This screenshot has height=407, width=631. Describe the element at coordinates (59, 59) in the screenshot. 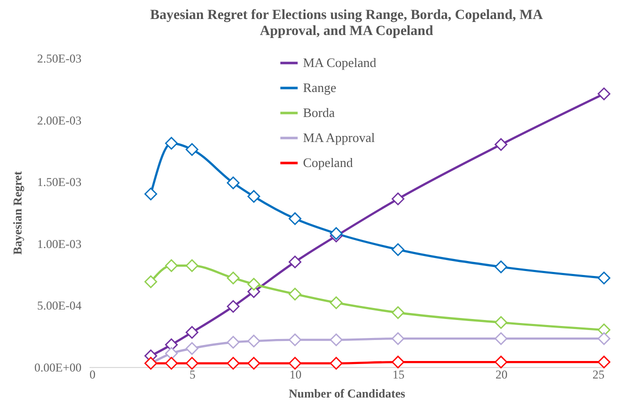

I see `y-tick-label: 2.50E-03` at that location.